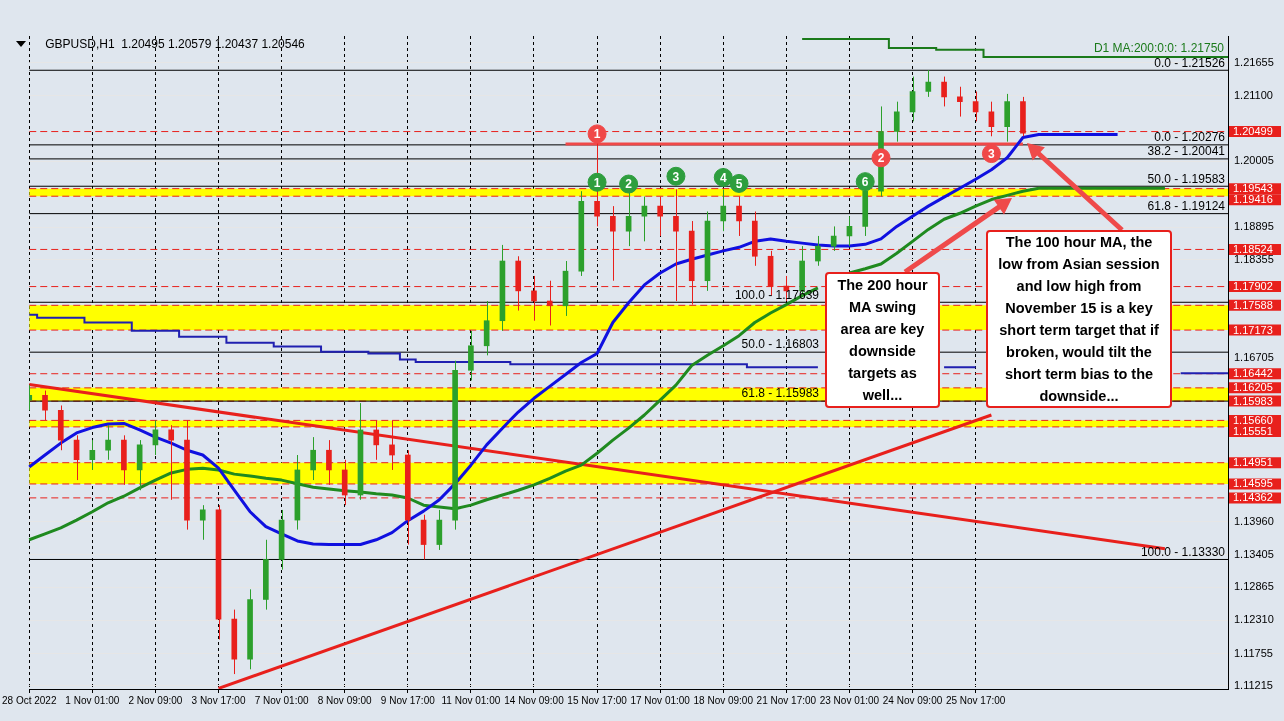 The height and width of the screenshot is (721, 1284). Describe the element at coordinates (912, 700) in the screenshot. I see `x-tick-label: 24 Nov 09:00` at that location.